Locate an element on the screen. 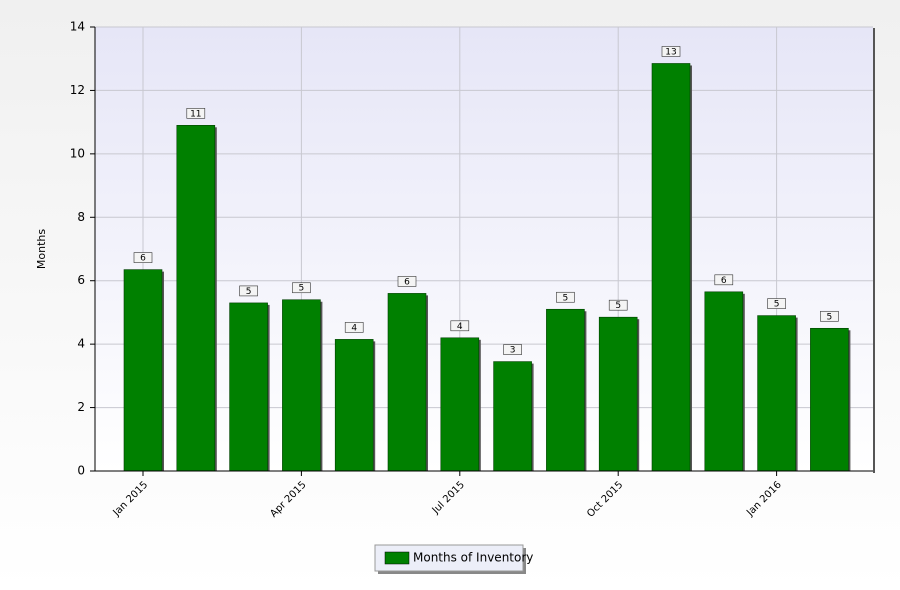  y-tick-label: 8 is located at coordinates (81, 217).